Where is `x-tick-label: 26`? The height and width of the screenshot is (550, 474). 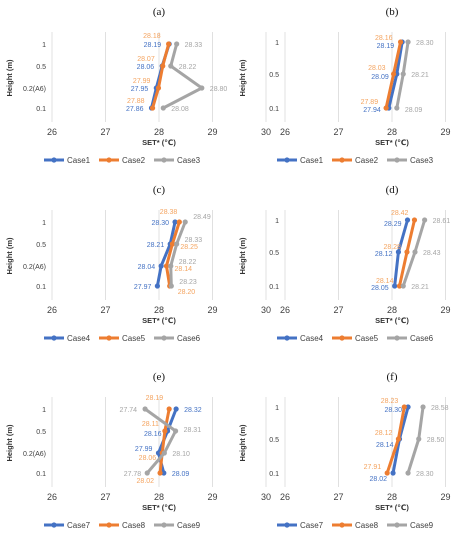
x-tick-label: 26 is located at coordinates (285, 132).